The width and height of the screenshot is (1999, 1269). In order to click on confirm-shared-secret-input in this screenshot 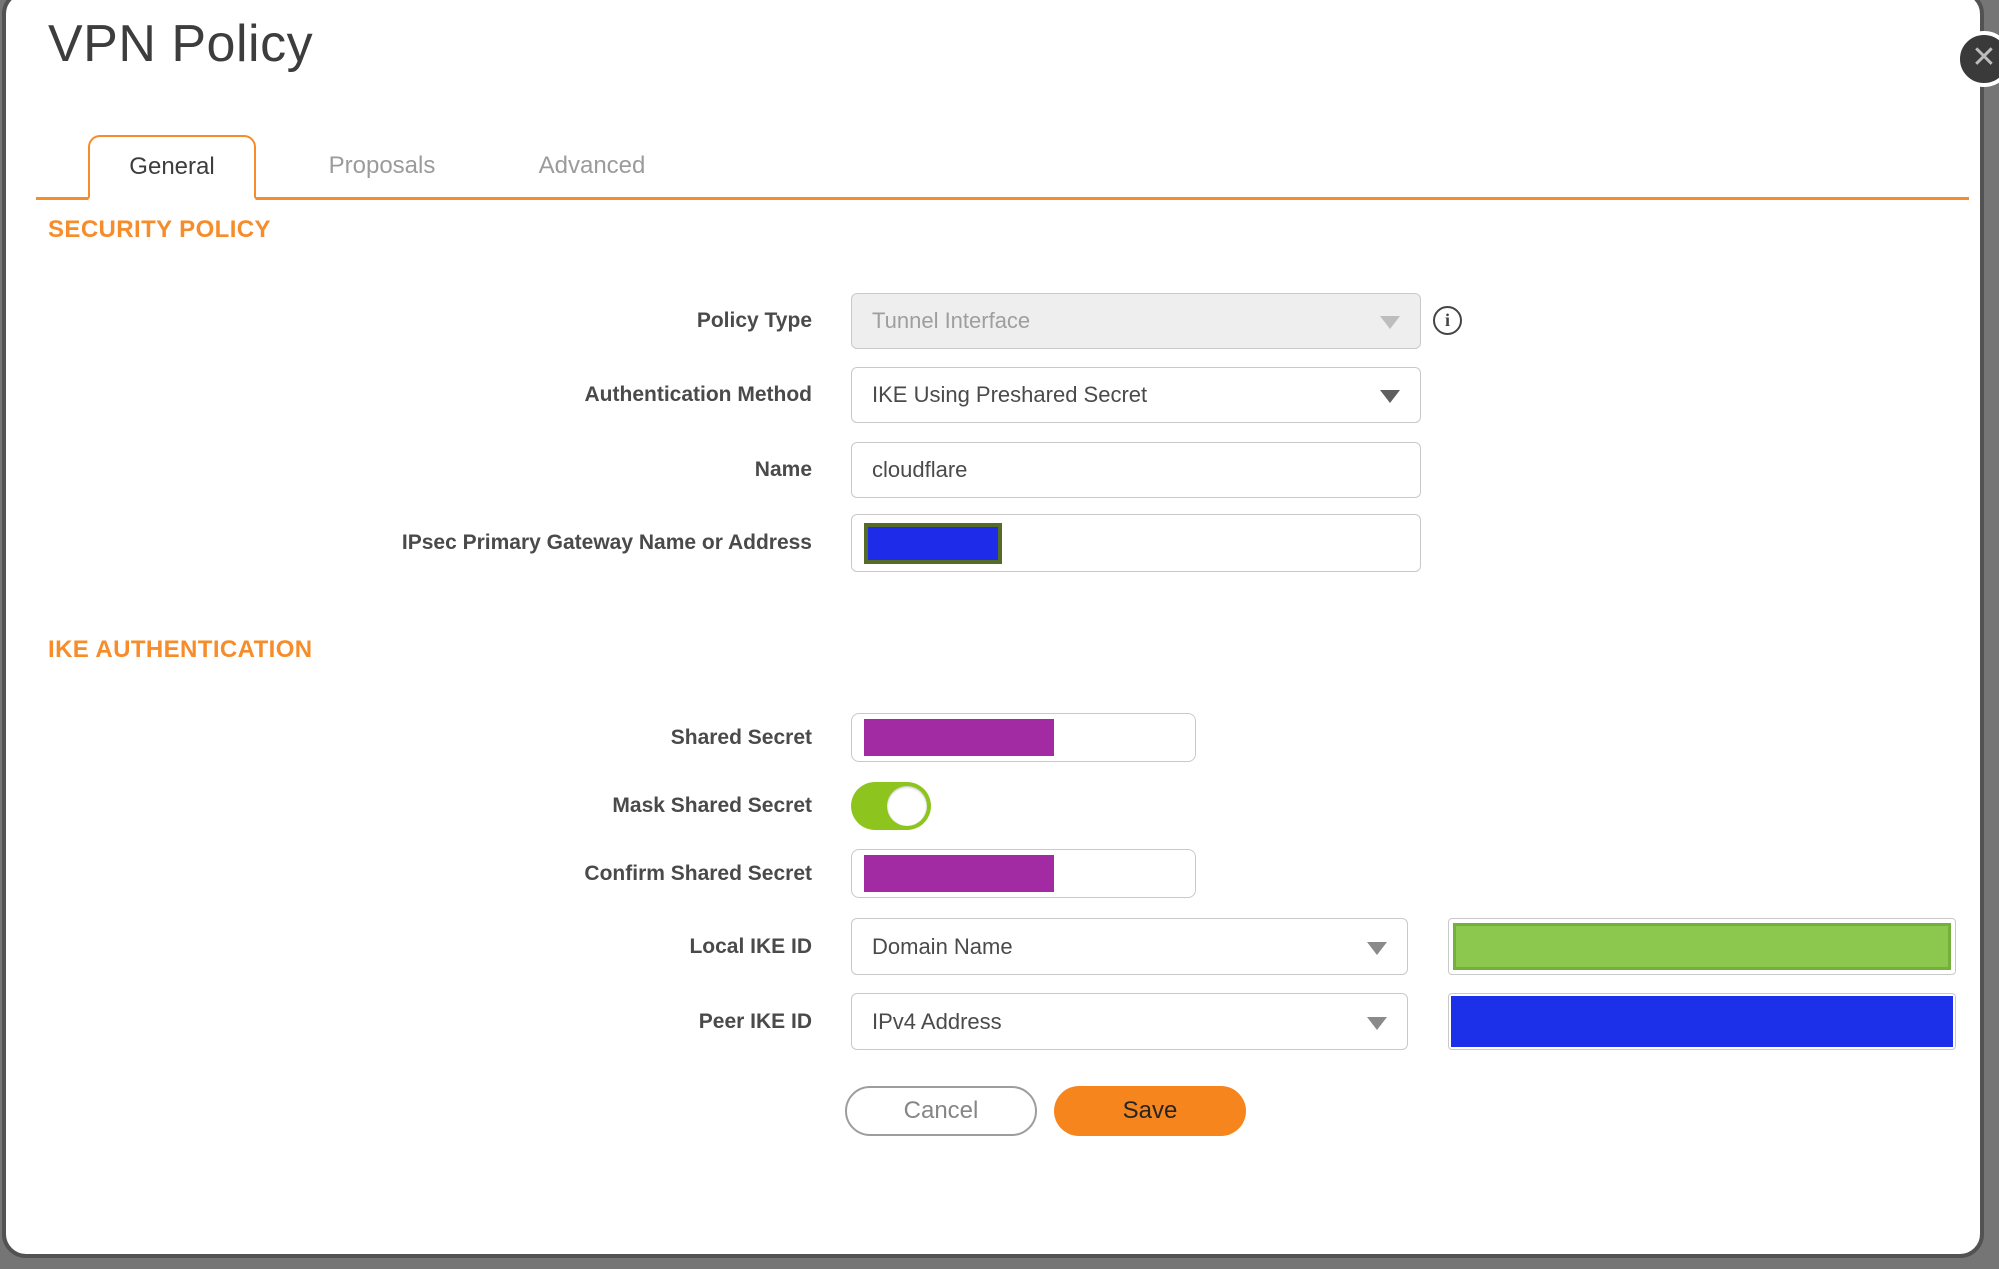, I will do `click(1023, 873)`.